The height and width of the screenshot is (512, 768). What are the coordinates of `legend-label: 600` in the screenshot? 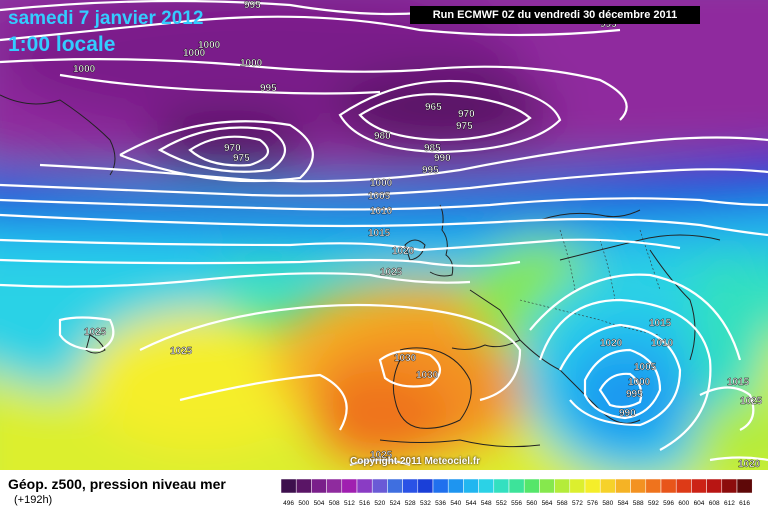 It's located at (683, 503).